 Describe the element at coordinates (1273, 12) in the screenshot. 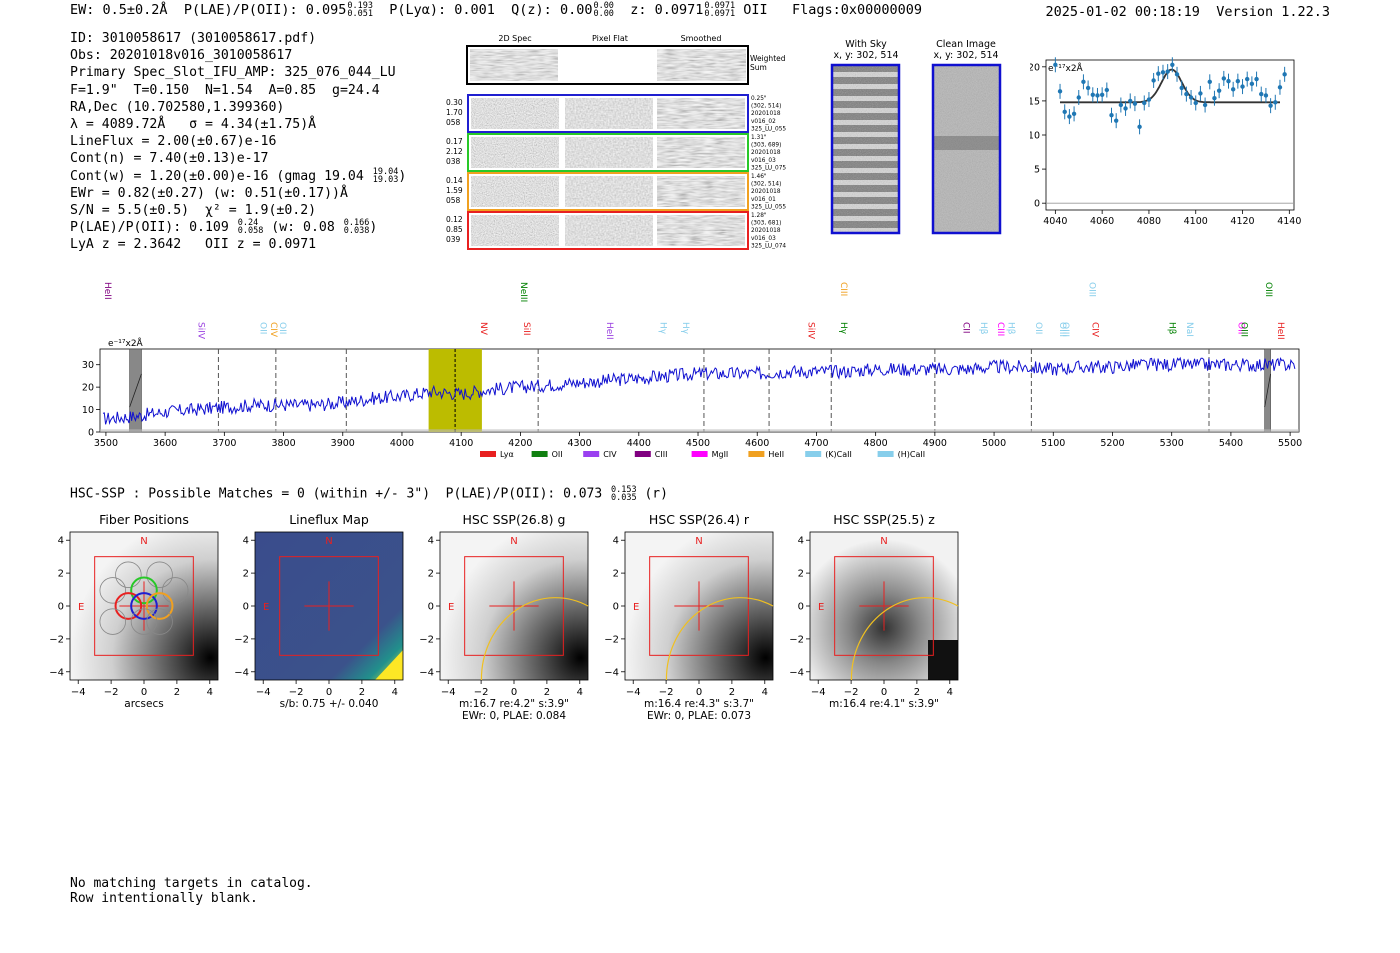

I see `version: Version 1.22.3` at that location.